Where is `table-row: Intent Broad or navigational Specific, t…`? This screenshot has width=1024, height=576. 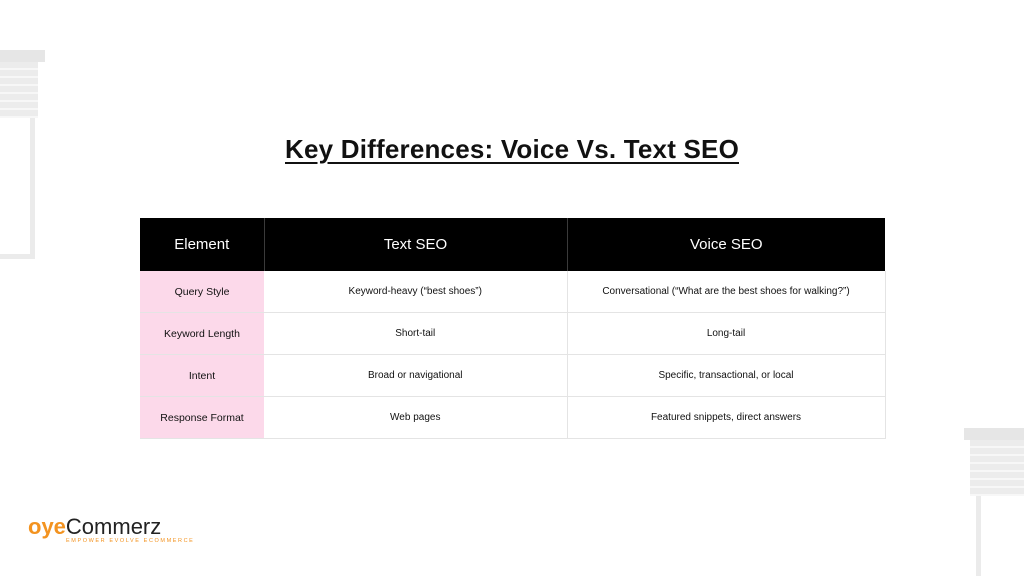 table-row: Intent Broad or navigational Specific, t… is located at coordinates (513, 375).